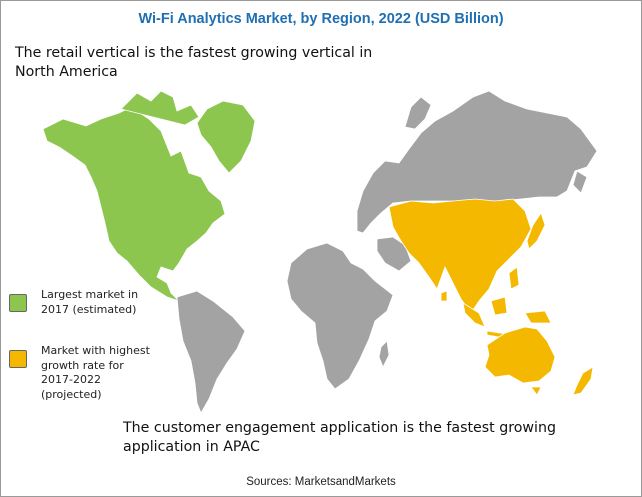 The height and width of the screenshot is (497, 642). Describe the element at coordinates (418, 113) in the screenshot. I see `scandinavia` at that location.